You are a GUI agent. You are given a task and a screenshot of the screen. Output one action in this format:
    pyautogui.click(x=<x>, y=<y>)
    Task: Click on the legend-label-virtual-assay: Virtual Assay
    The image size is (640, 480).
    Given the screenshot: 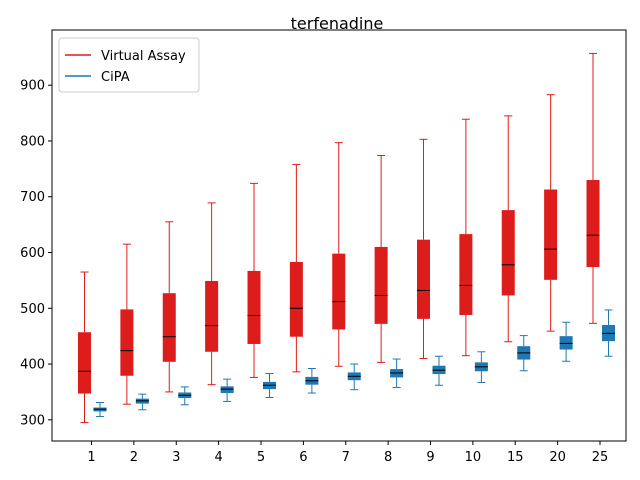 What is the action you would take?
    pyautogui.click(x=143, y=56)
    